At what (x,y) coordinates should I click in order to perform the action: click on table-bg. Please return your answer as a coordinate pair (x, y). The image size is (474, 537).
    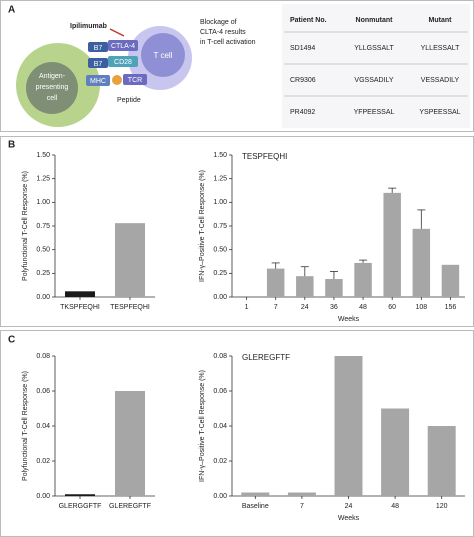
    Looking at the image, I should click on (376, 66).